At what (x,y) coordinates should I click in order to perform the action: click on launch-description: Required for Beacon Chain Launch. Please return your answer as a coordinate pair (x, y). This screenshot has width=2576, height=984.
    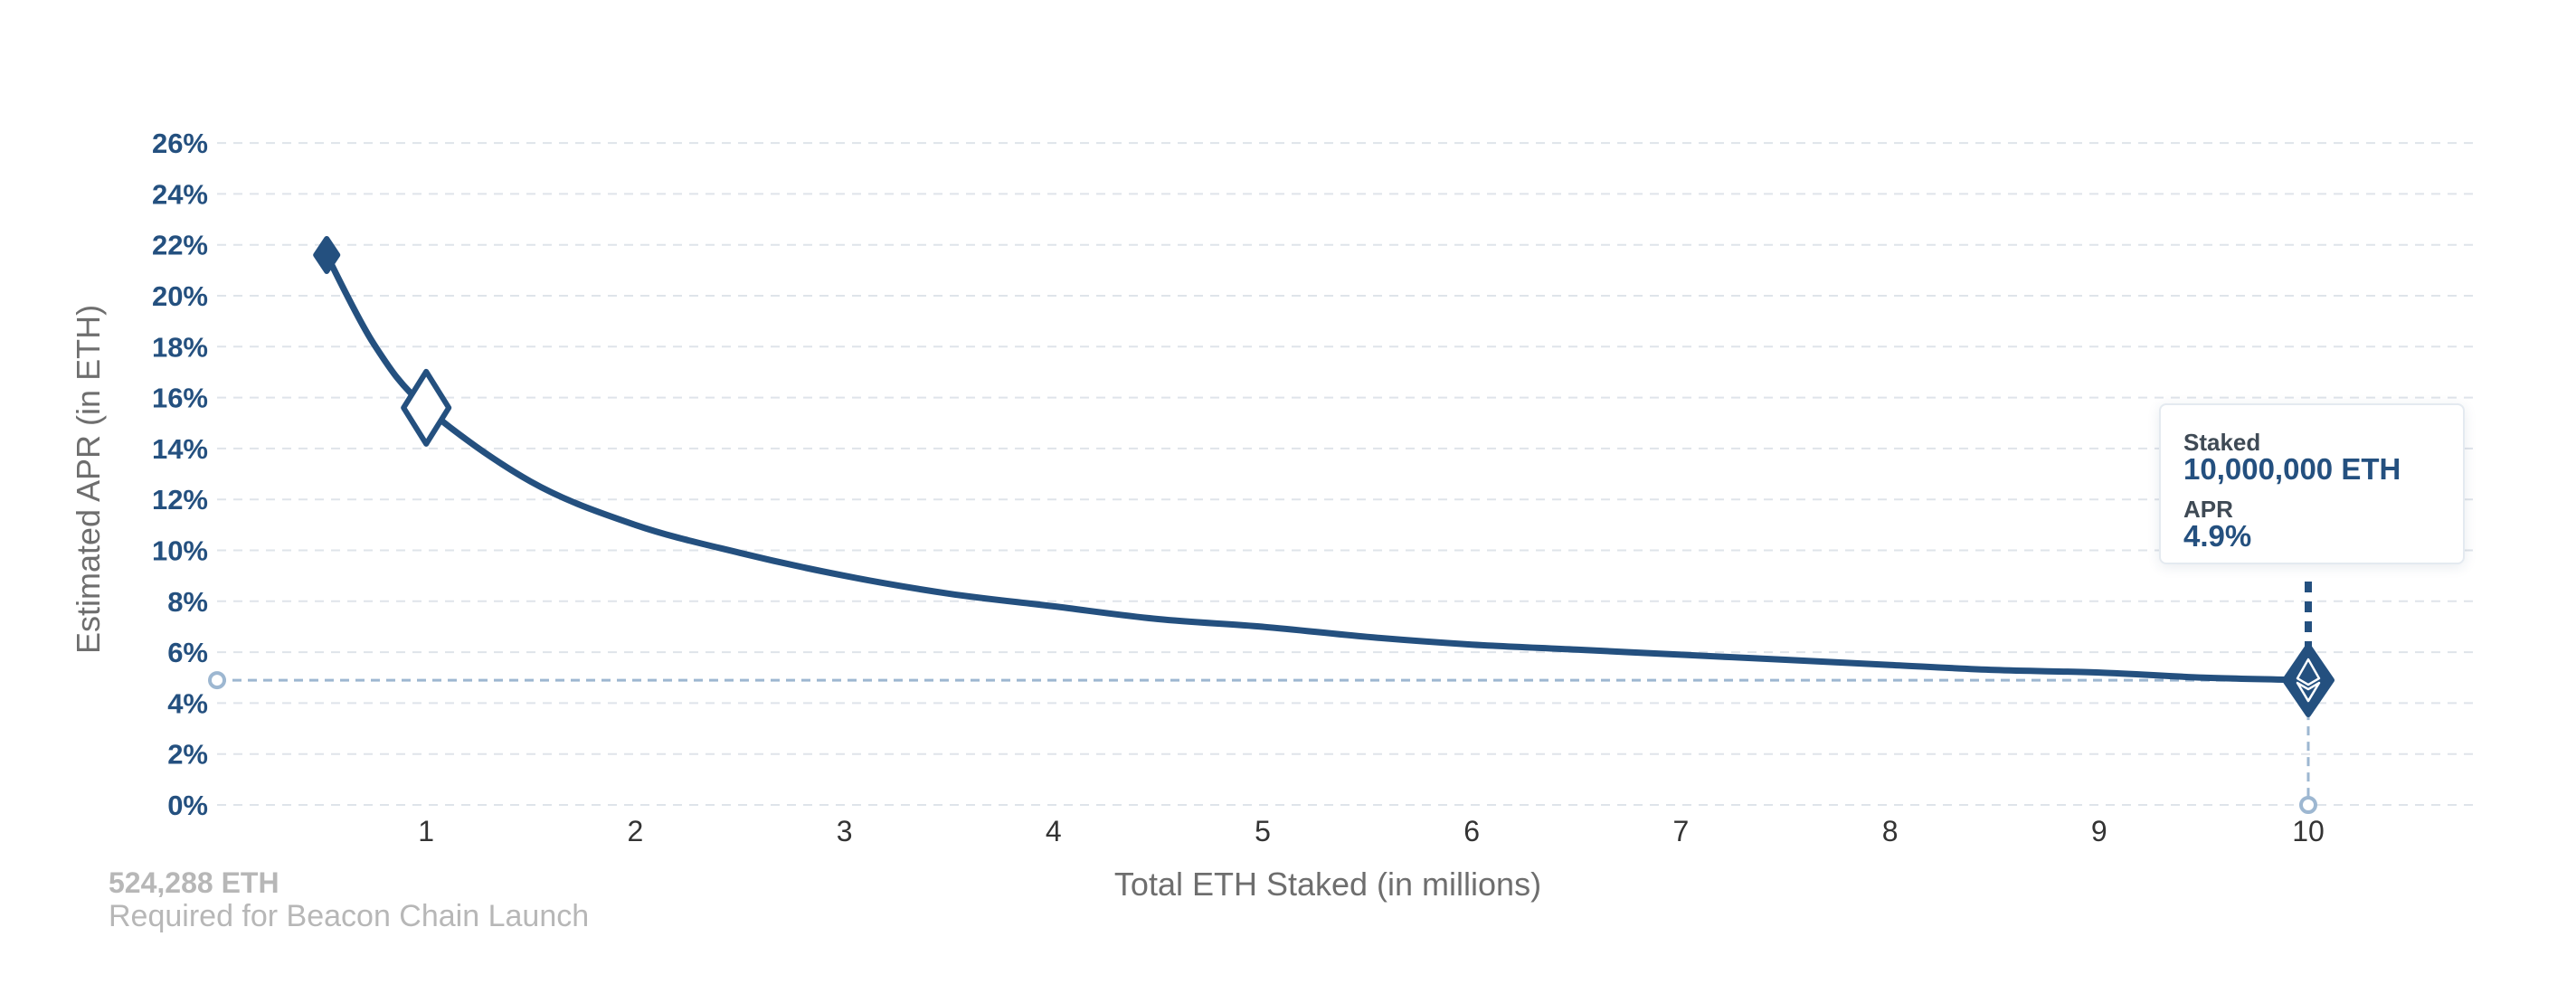
    Looking at the image, I should click on (349, 916).